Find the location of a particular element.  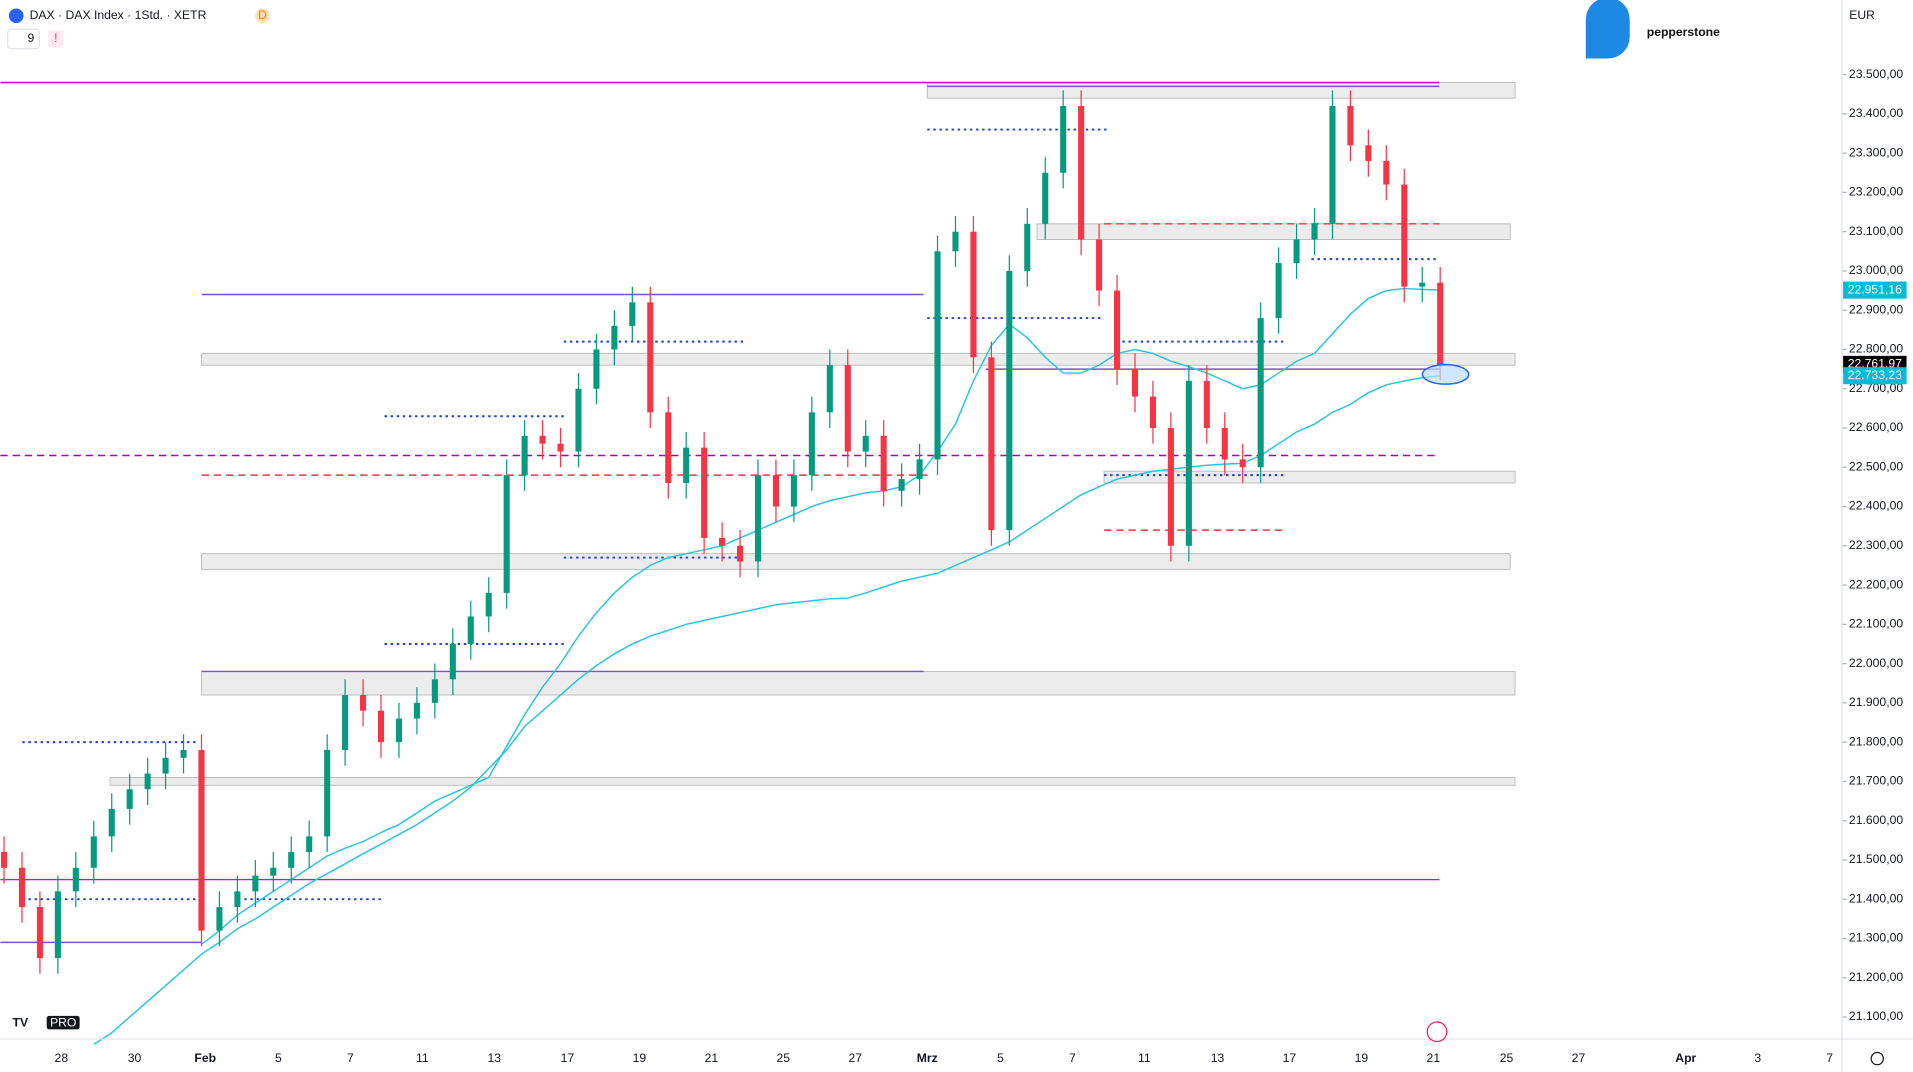

x-tick-label: 11 is located at coordinates (422, 1058).